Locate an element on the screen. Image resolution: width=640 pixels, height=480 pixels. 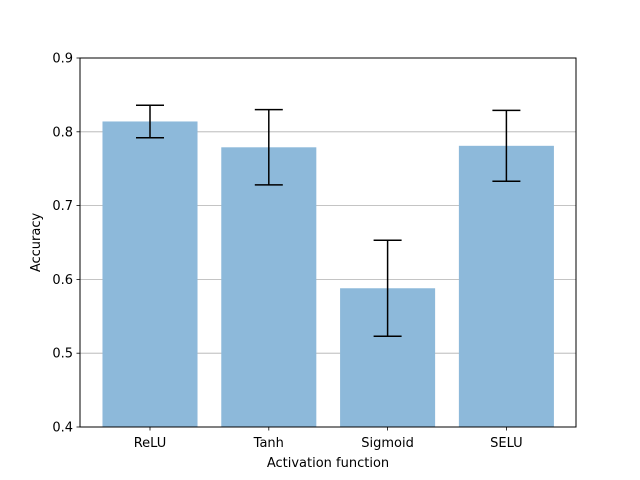
y-axis-label: Accuracy is located at coordinates (36, 243).